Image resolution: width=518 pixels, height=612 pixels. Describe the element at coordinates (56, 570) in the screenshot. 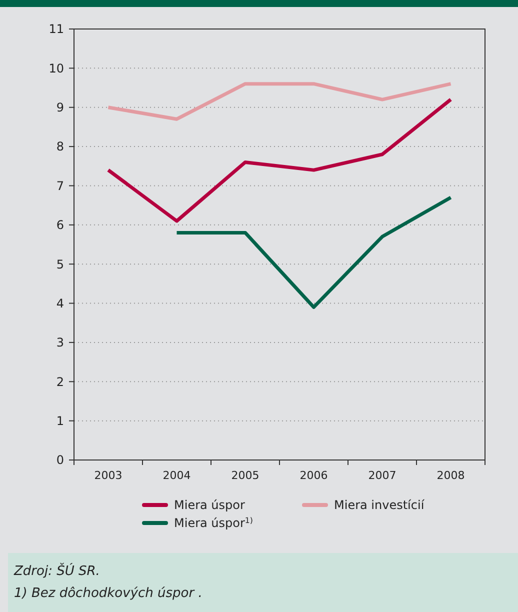

I see `text: Zdroj: ŠÚ SR.` at that location.